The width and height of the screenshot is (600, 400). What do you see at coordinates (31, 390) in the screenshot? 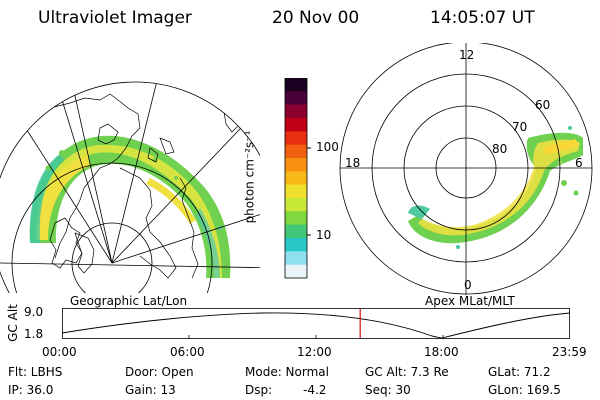
I see `status-ip: IP: 36.0` at bounding box center [31, 390].